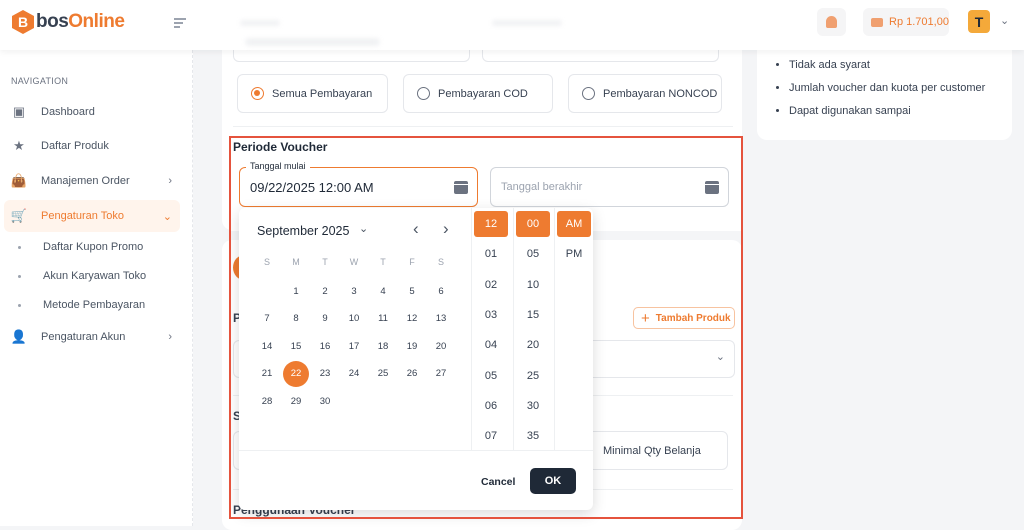 This screenshot has height=530, width=1024. I want to click on minutes-option: 15, so click(533, 314).